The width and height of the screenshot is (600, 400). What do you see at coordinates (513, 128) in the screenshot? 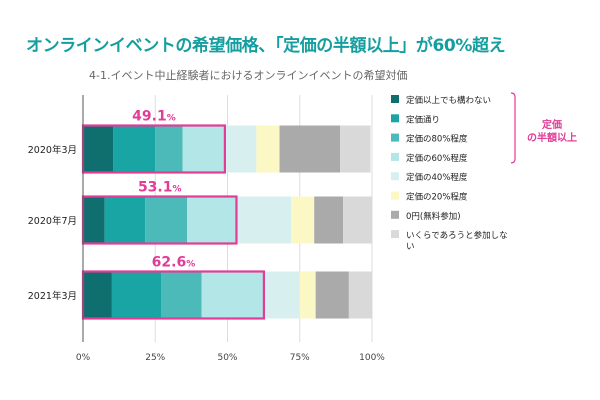
I see `bracket-line` at bounding box center [513, 128].